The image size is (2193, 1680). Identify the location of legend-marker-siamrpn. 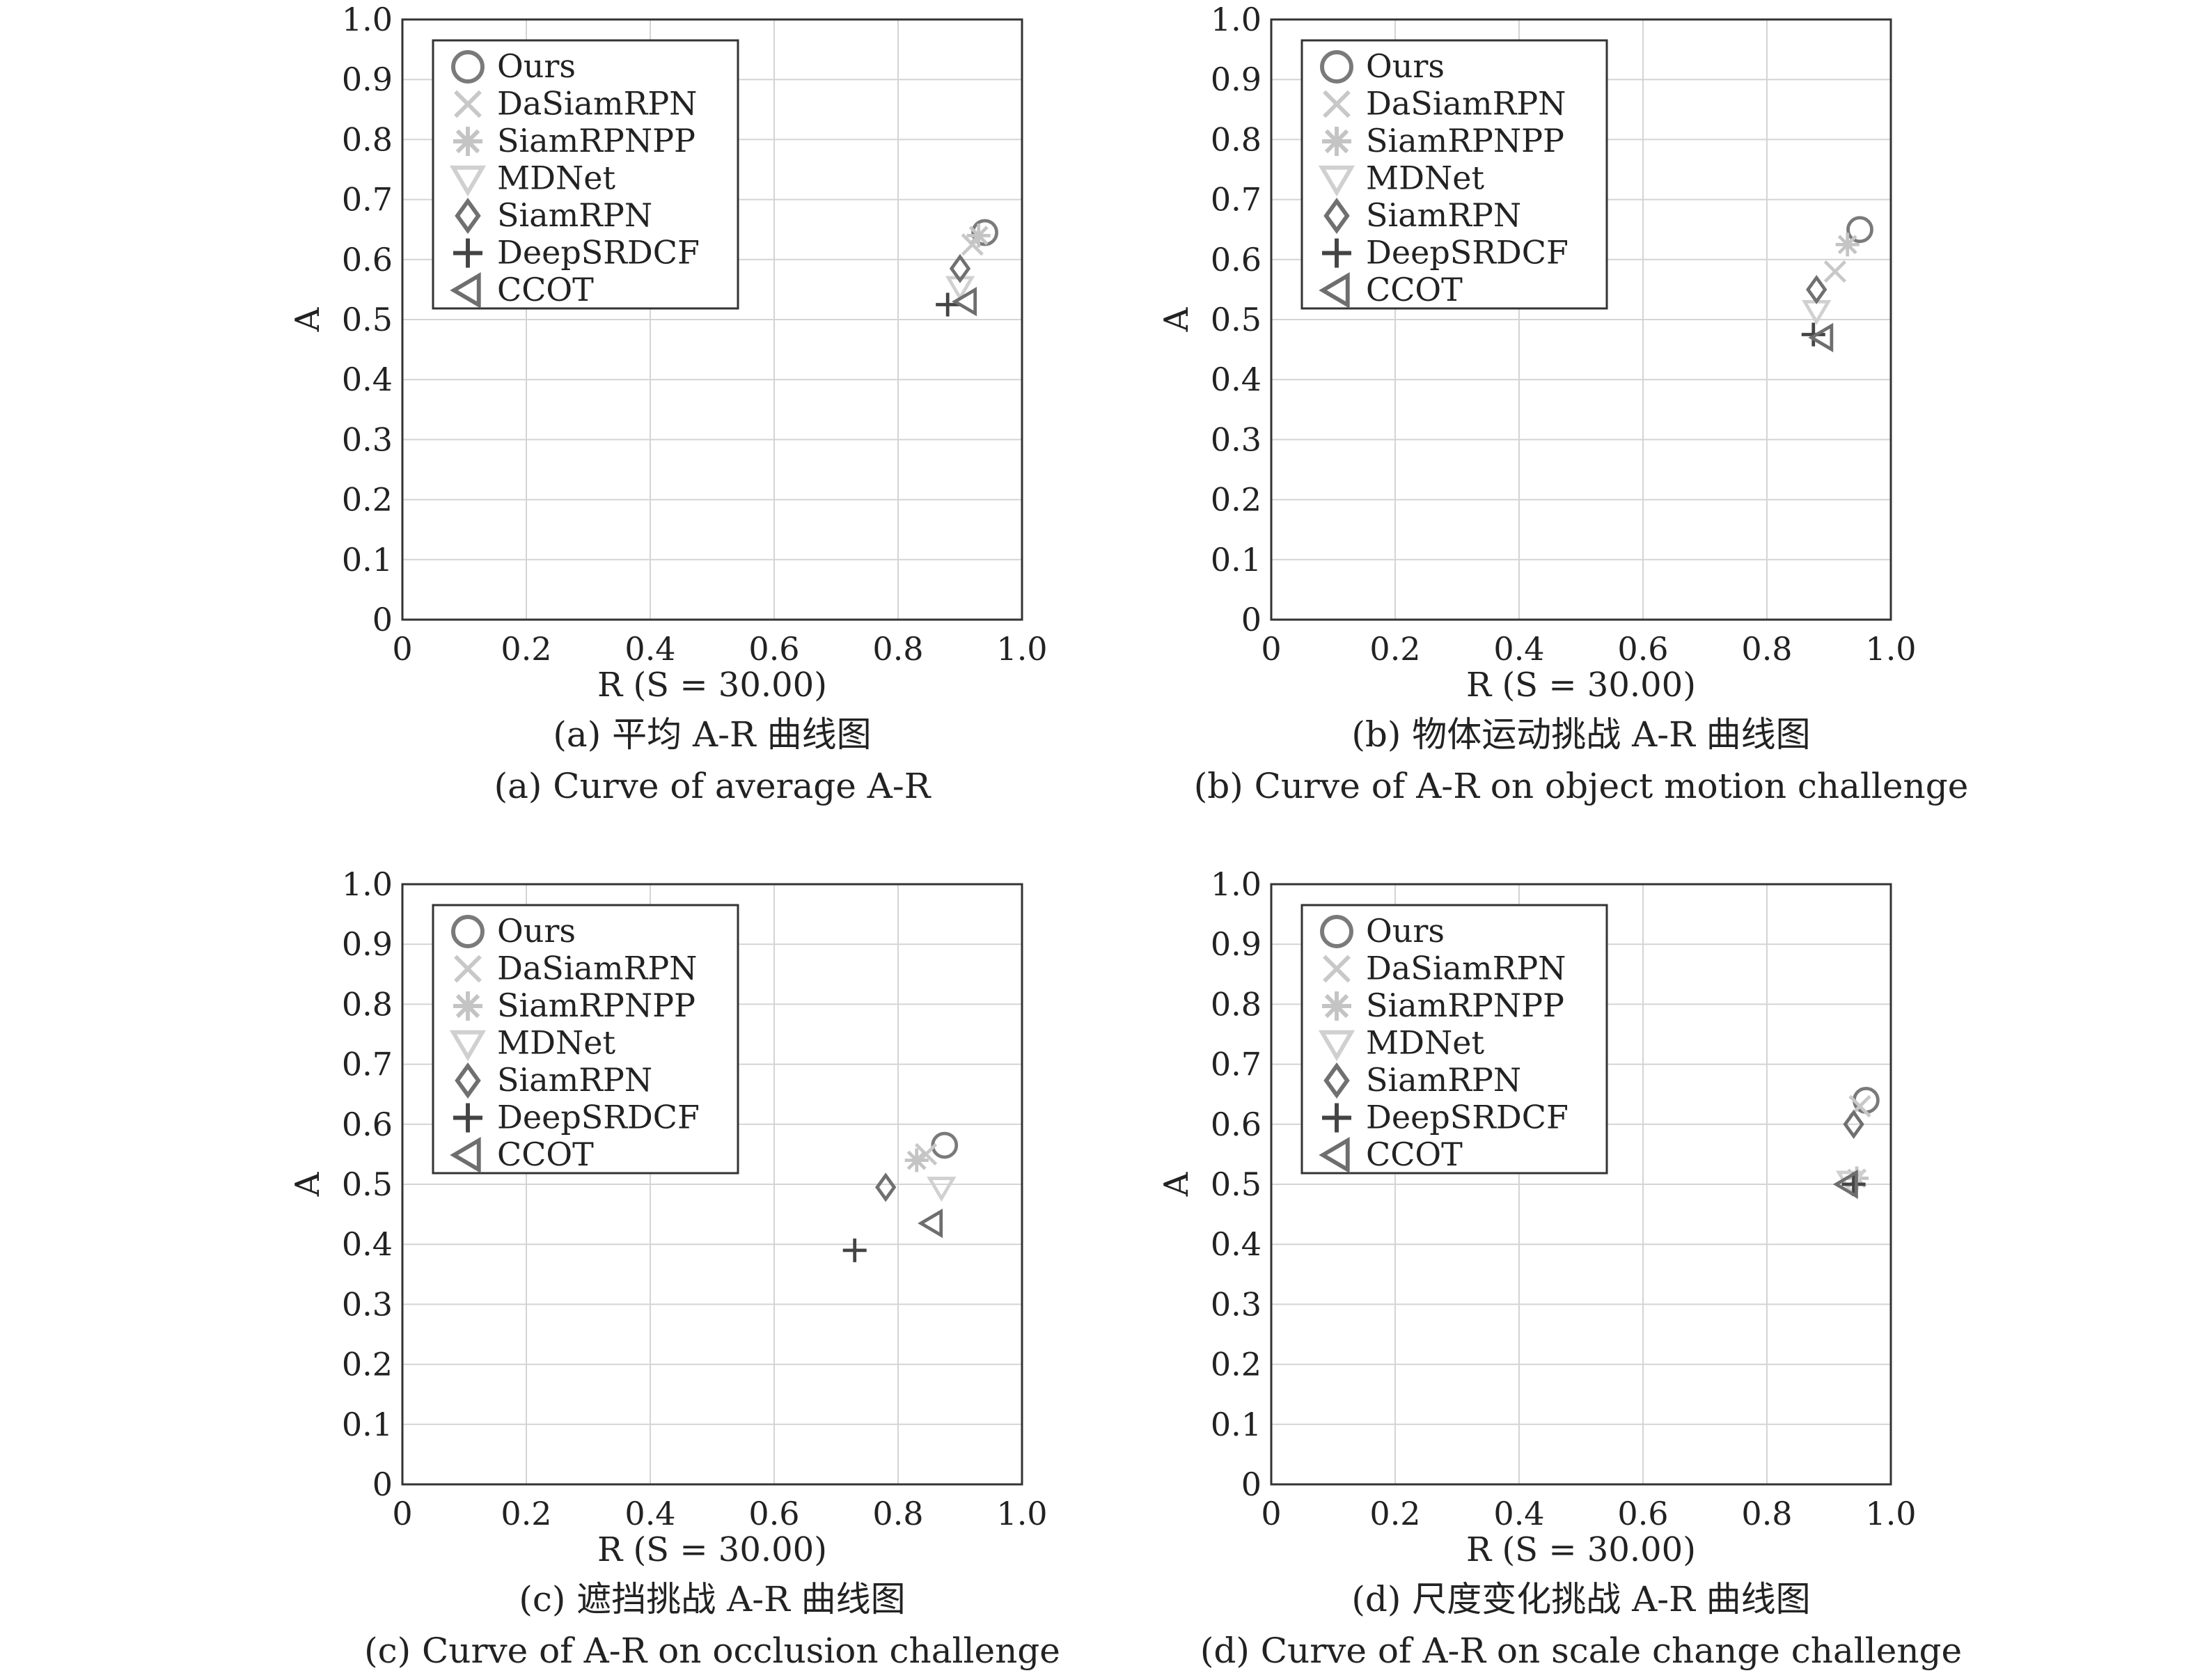
(1336, 216).